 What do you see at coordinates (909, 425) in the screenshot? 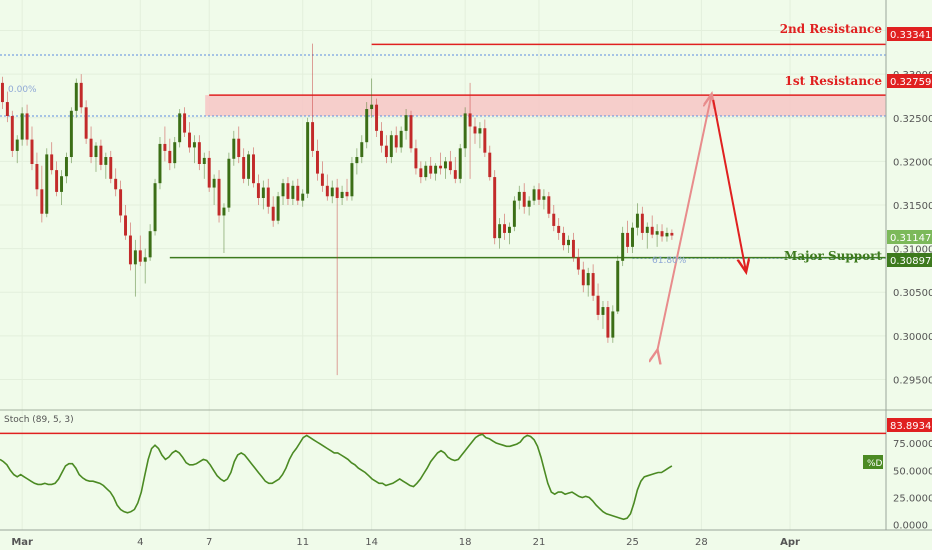
I see `badge-oscillator-level: 83.8934` at bounding box center [909, 425].